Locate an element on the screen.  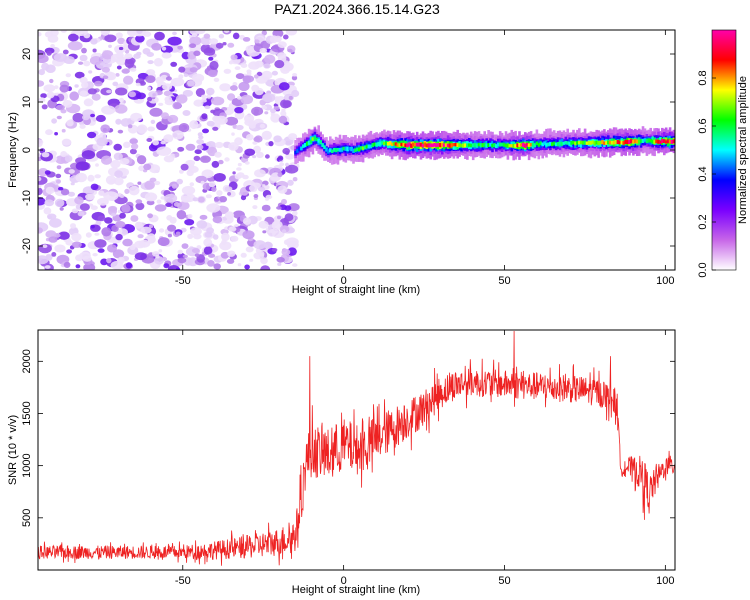
colorbar-tick-label: 0.8 is located at coordinates (703, 77).